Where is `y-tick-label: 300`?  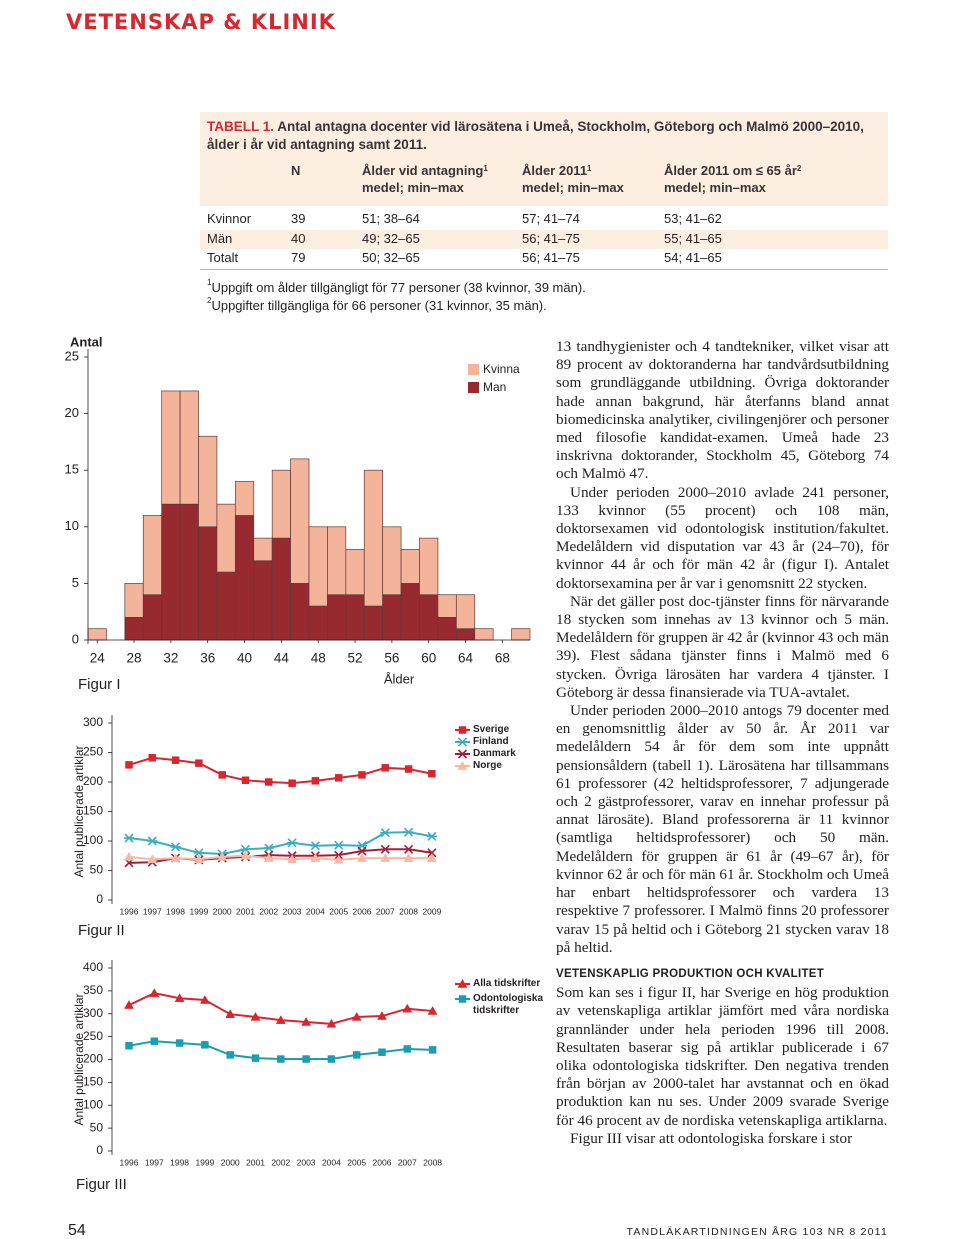
y-tick-label: 300 is located at coordinates (93, 1013).